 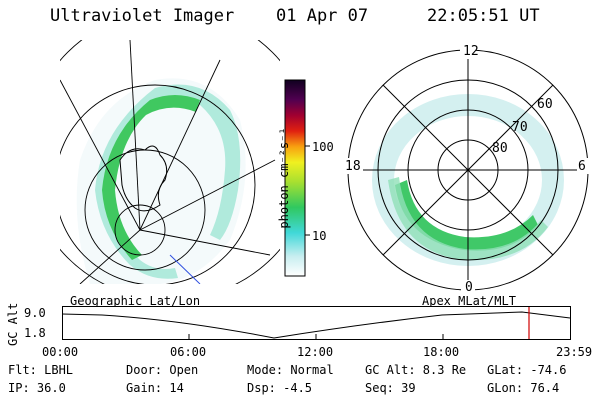 What do you see at coordinates (322, 16) in the screenshot?
I see `observation-date: 01 Apr 07` at bounding box center [322, 16].